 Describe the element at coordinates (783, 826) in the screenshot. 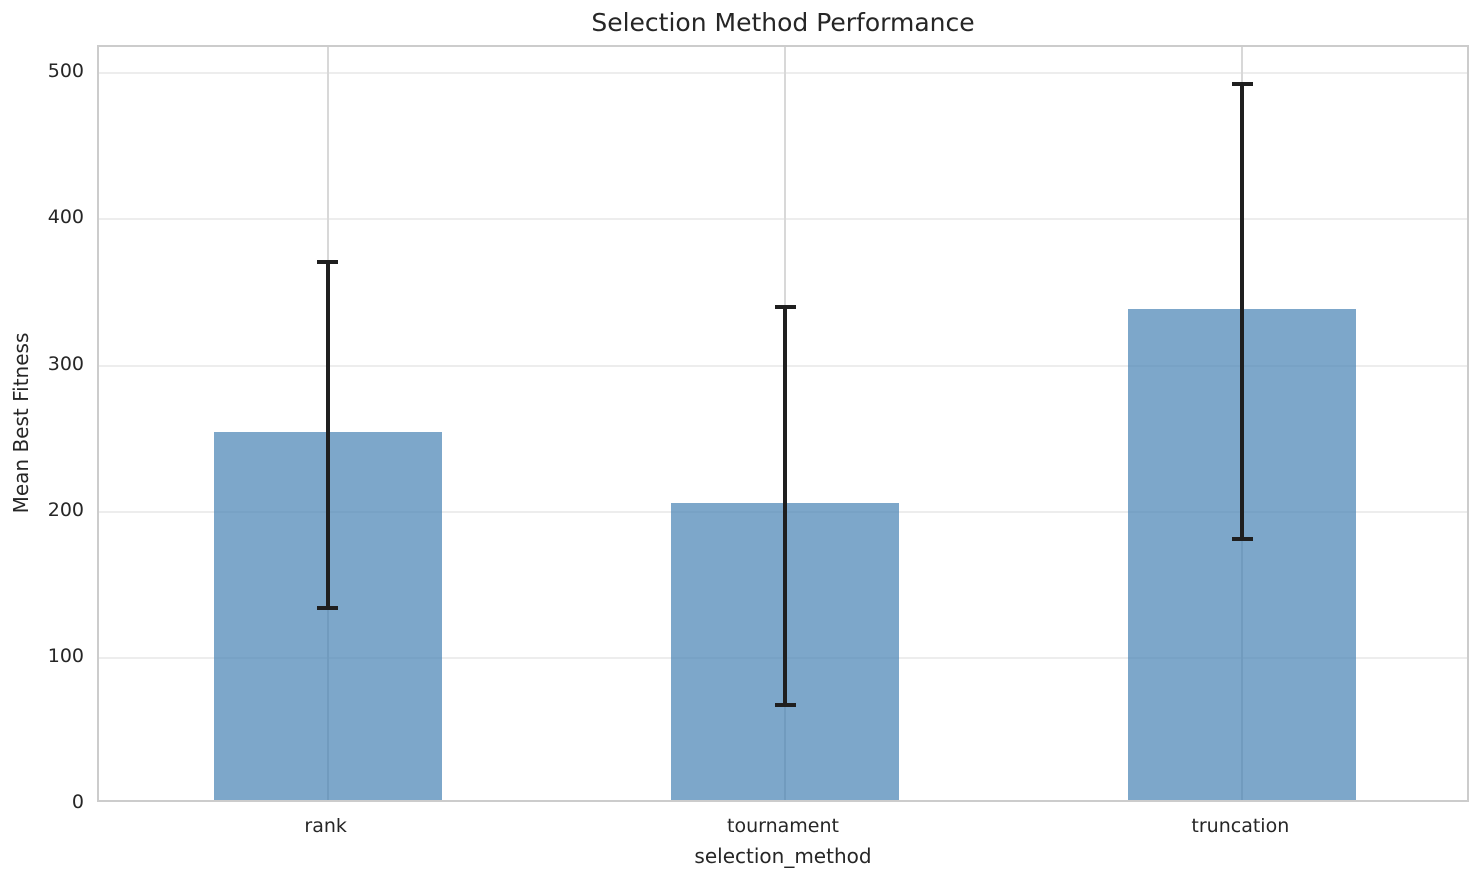

I see `x-tick-tournament: tournament` at that location.